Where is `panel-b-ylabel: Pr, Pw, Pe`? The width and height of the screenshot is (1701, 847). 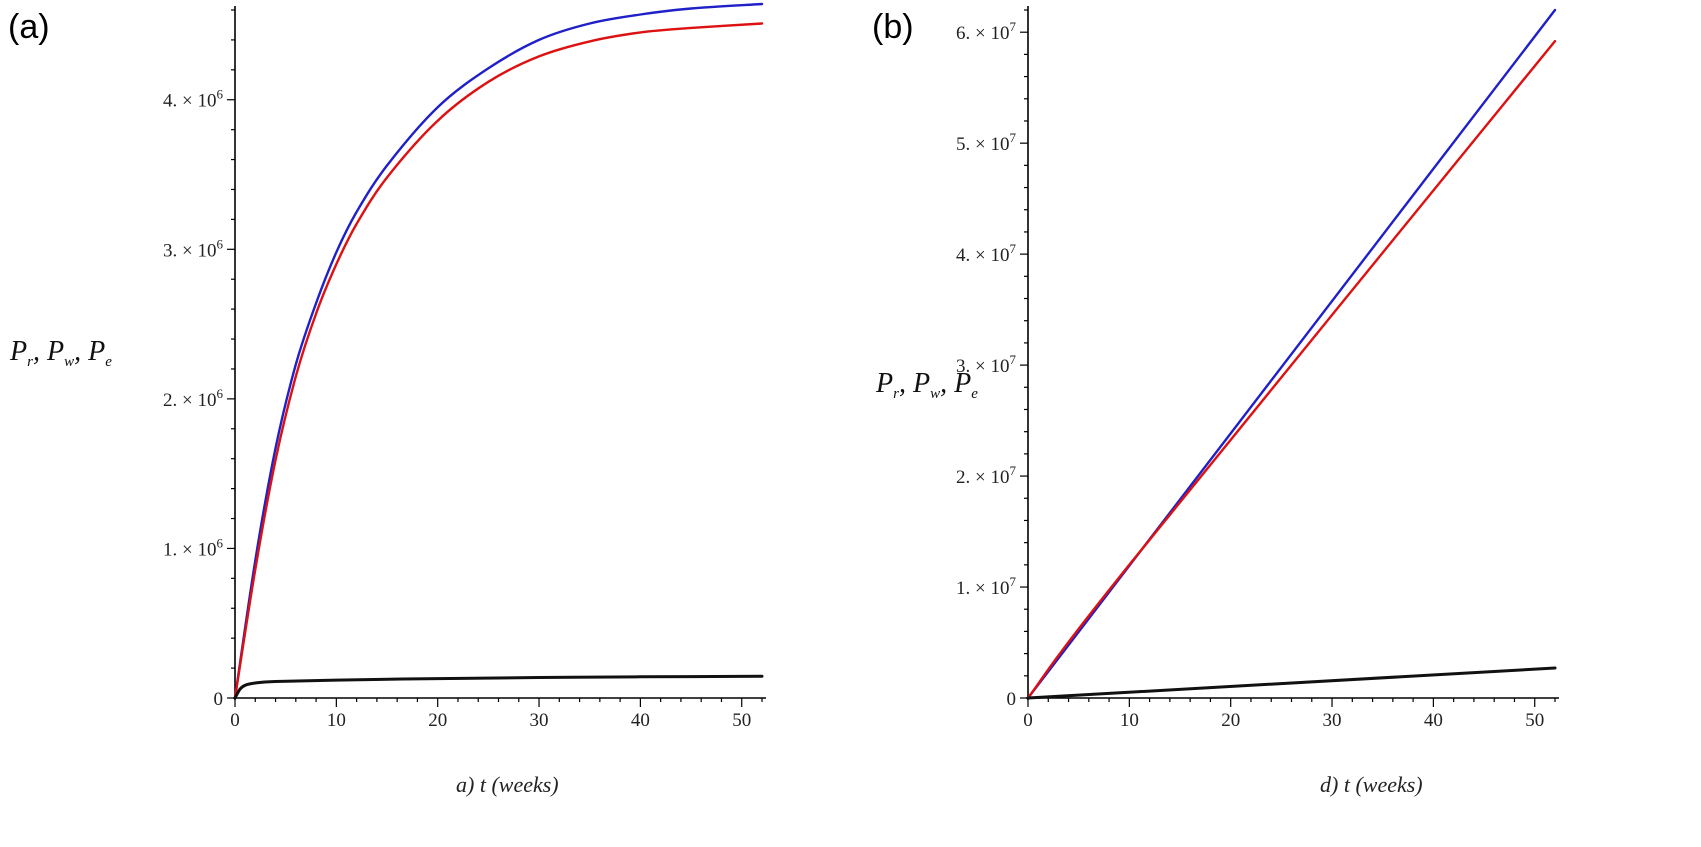 panel-b-ylabel: Pr, Pw, Pe is located at coordinates (926, 385).